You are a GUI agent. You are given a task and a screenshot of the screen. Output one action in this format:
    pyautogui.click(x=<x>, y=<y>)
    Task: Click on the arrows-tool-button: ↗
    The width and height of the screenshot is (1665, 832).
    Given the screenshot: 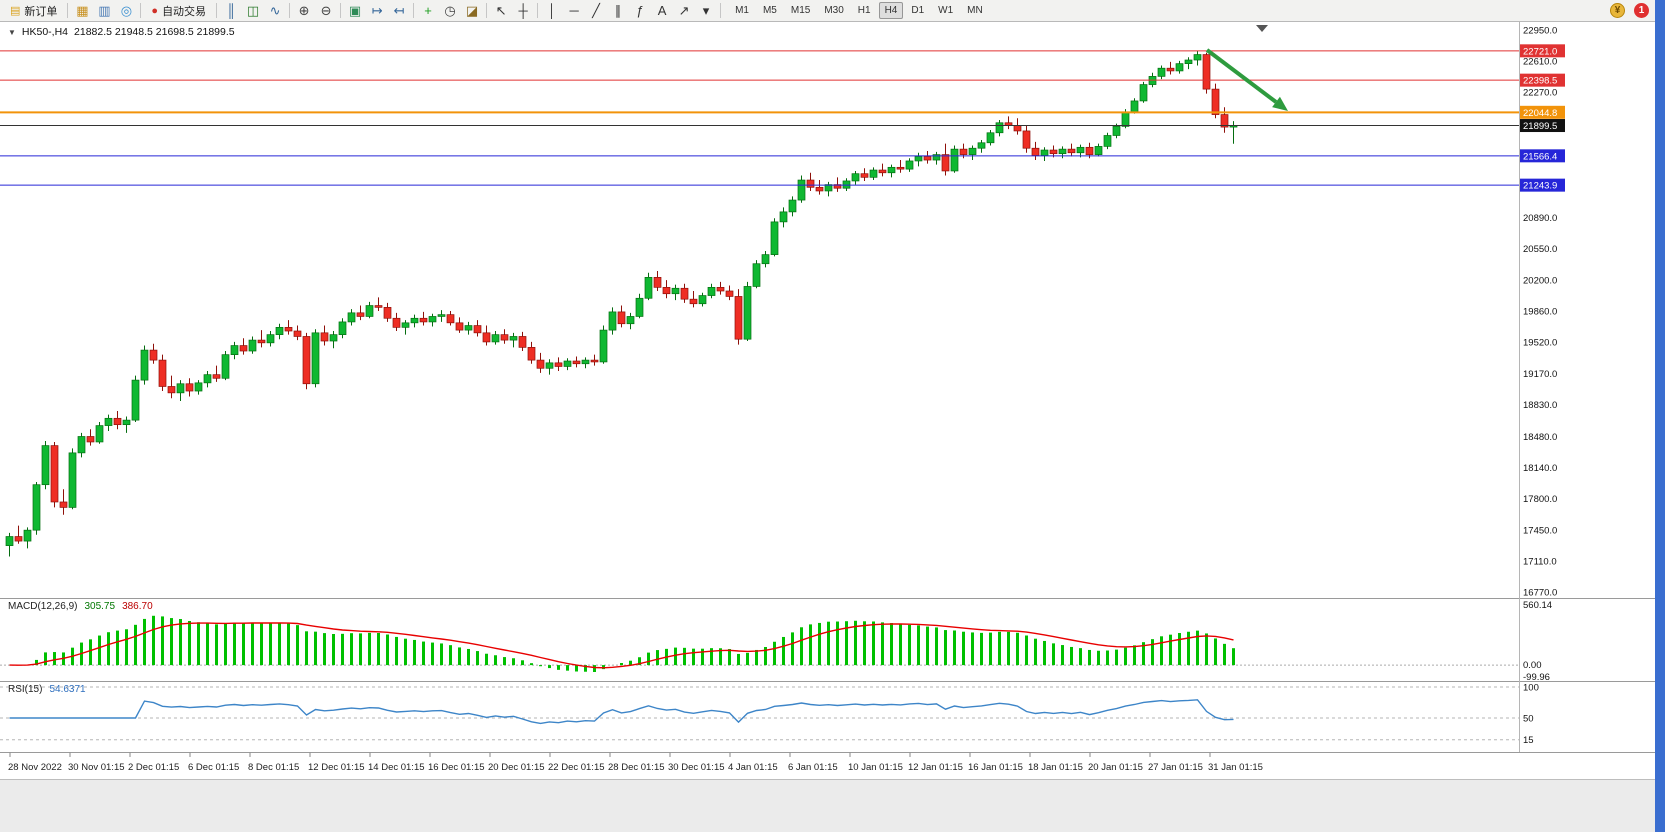 What is the action you would take?
    pyautogui.click(x=684, y=11)
    